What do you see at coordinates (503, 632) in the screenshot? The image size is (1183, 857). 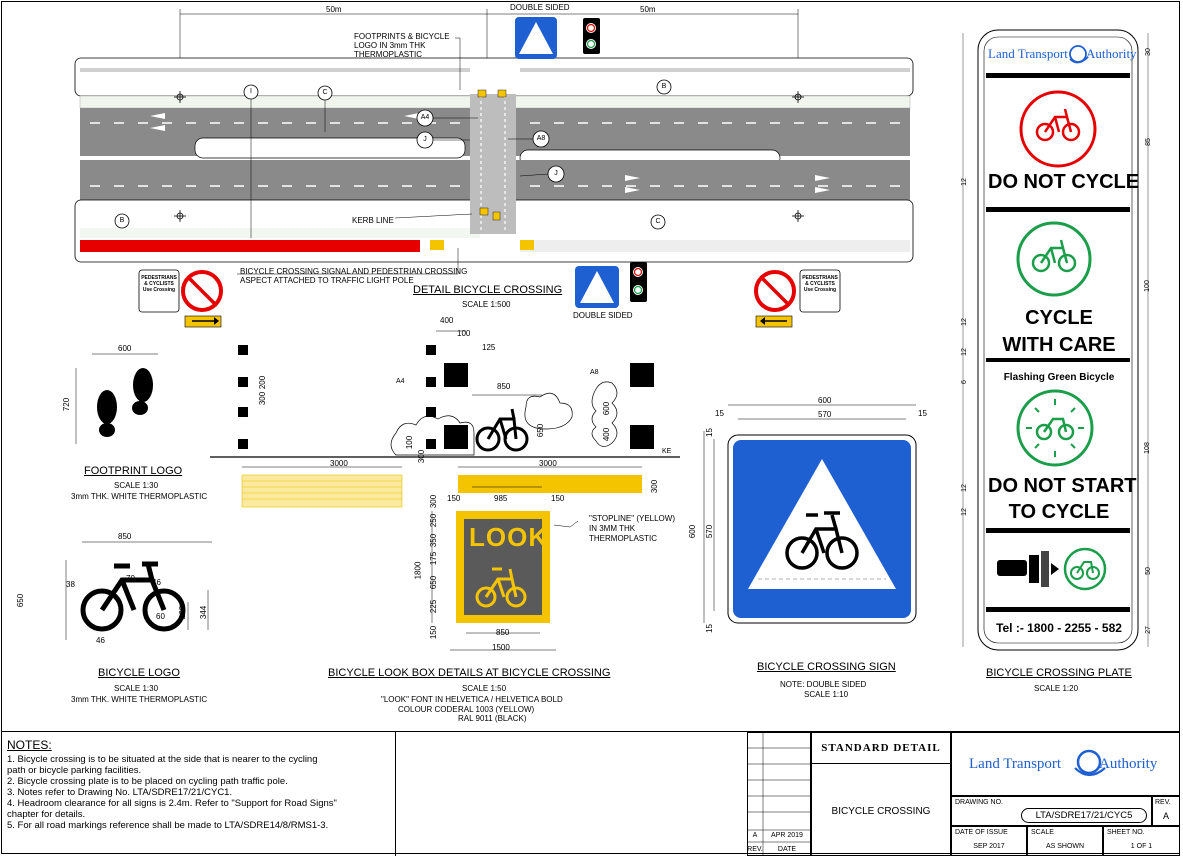 I see `lookbox-dim-850b: 850` at bounding box center [503, 632].